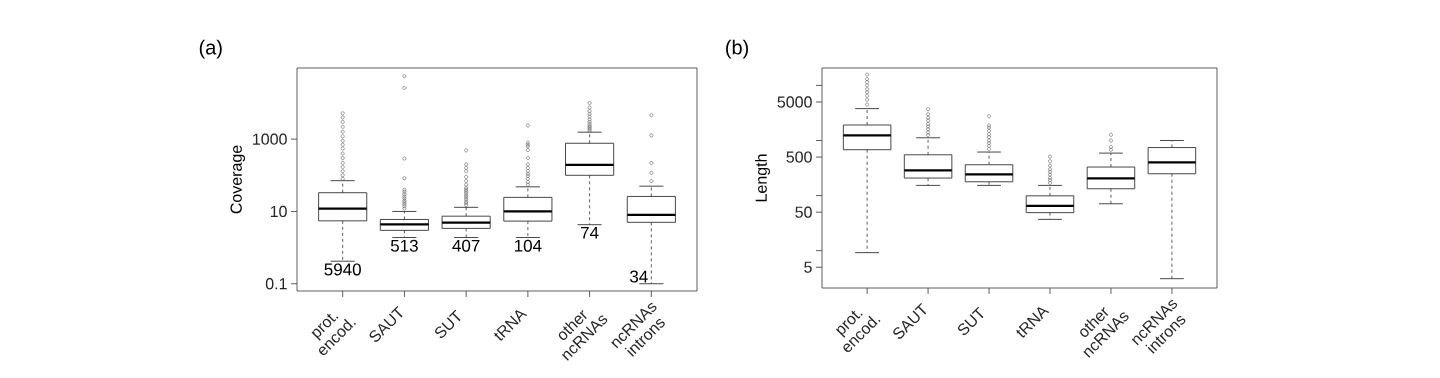 The image size is (1440, 378). Describe the element at coordinates (528, 245) in the screenshot. I see `annotation: 104` at that location.